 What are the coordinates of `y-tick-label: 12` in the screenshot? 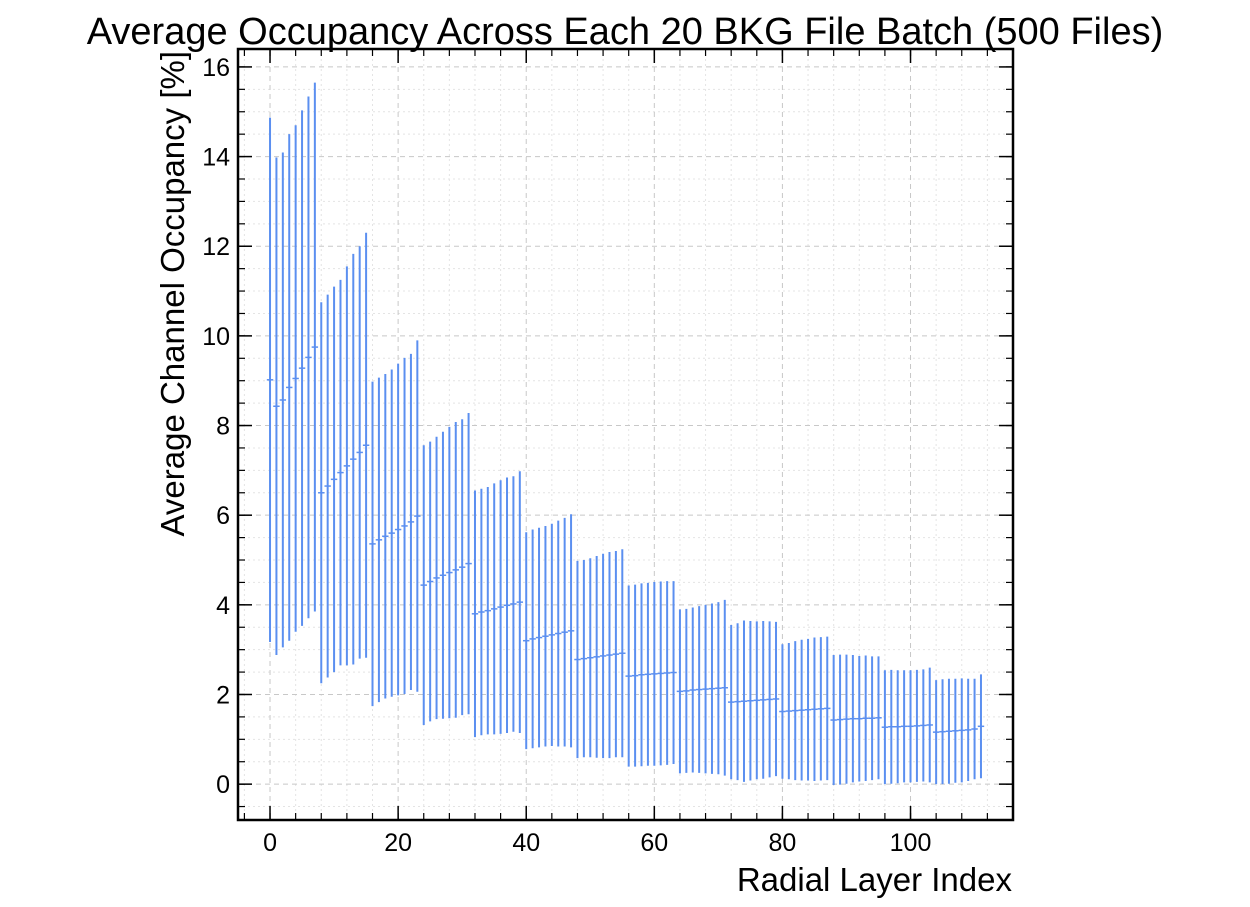 It's located at (216, 247).